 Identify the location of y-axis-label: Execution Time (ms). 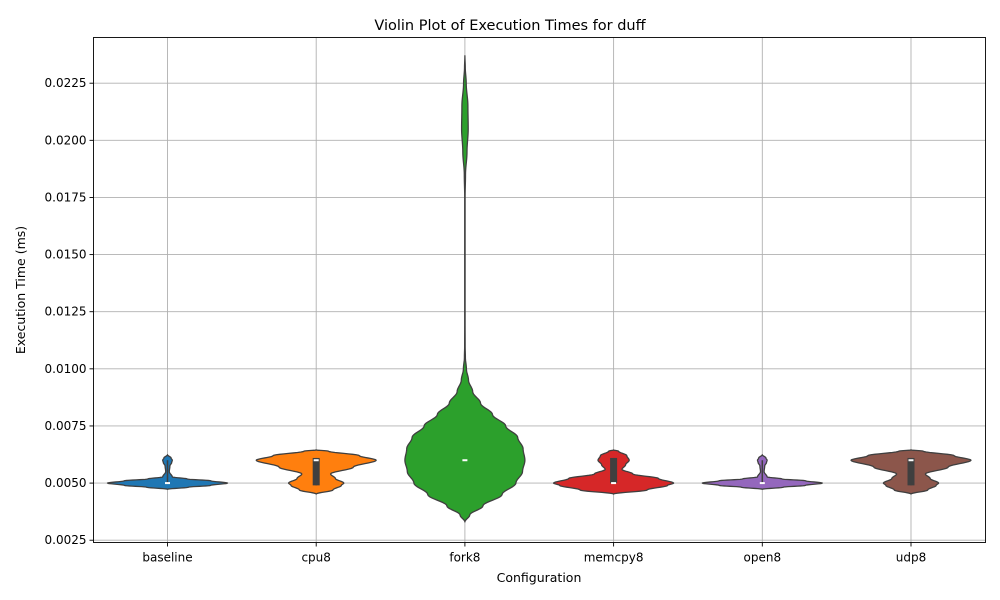
(20, 290).